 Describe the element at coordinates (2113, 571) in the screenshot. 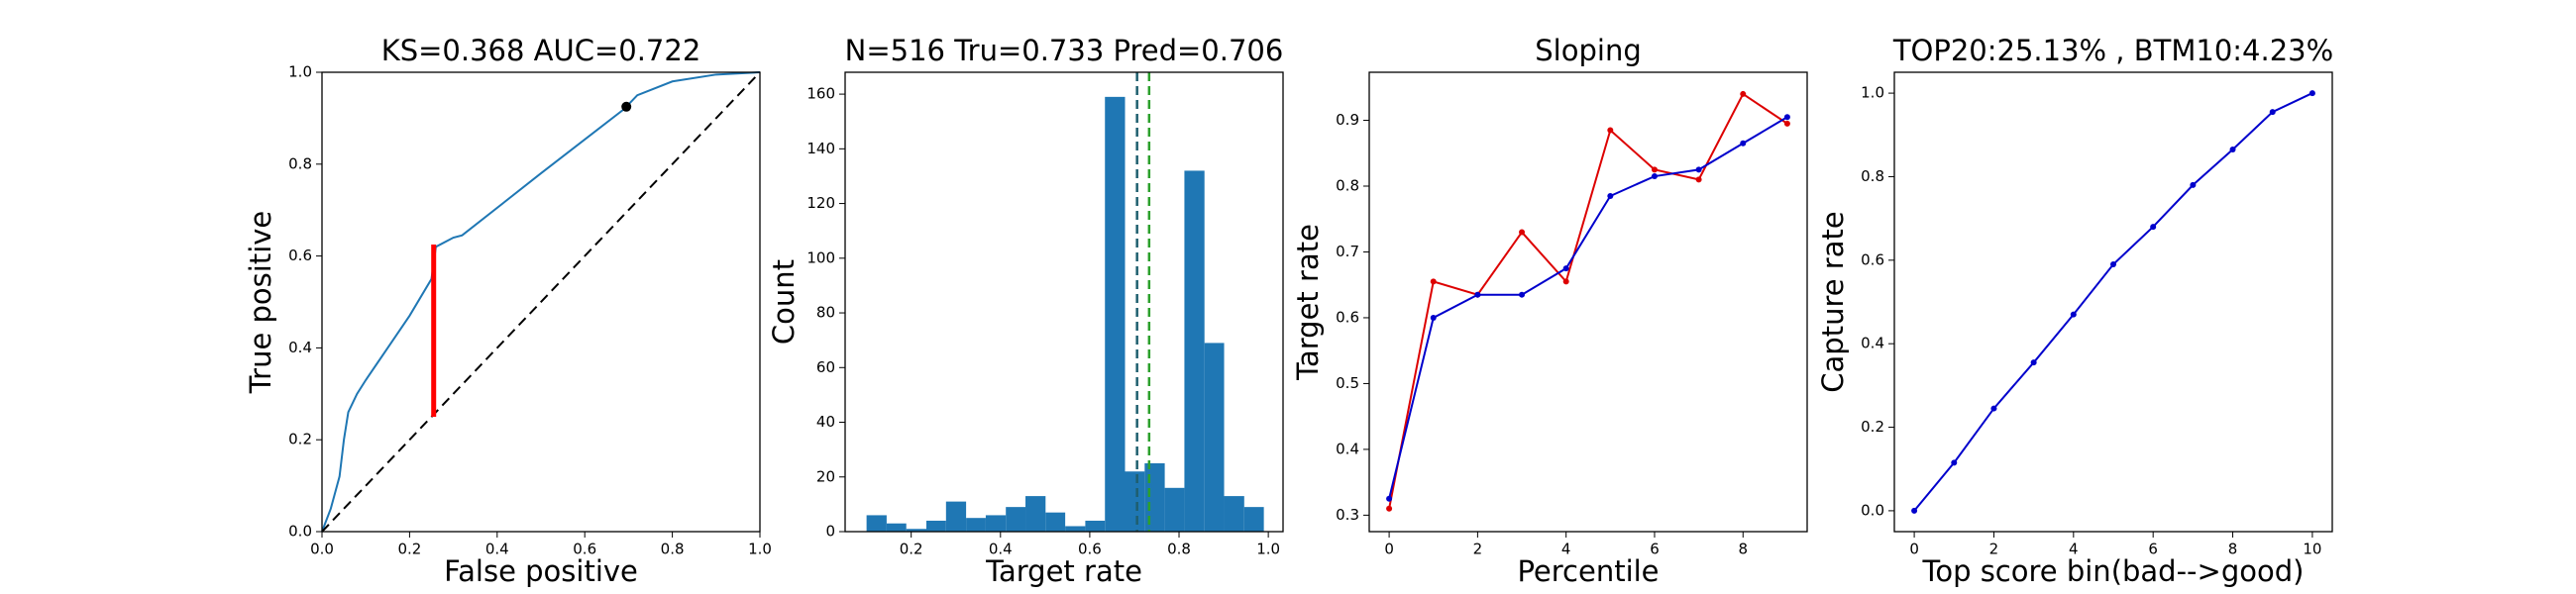

I see `x-axis-label: Top score bin(bad-->good)` at that location.